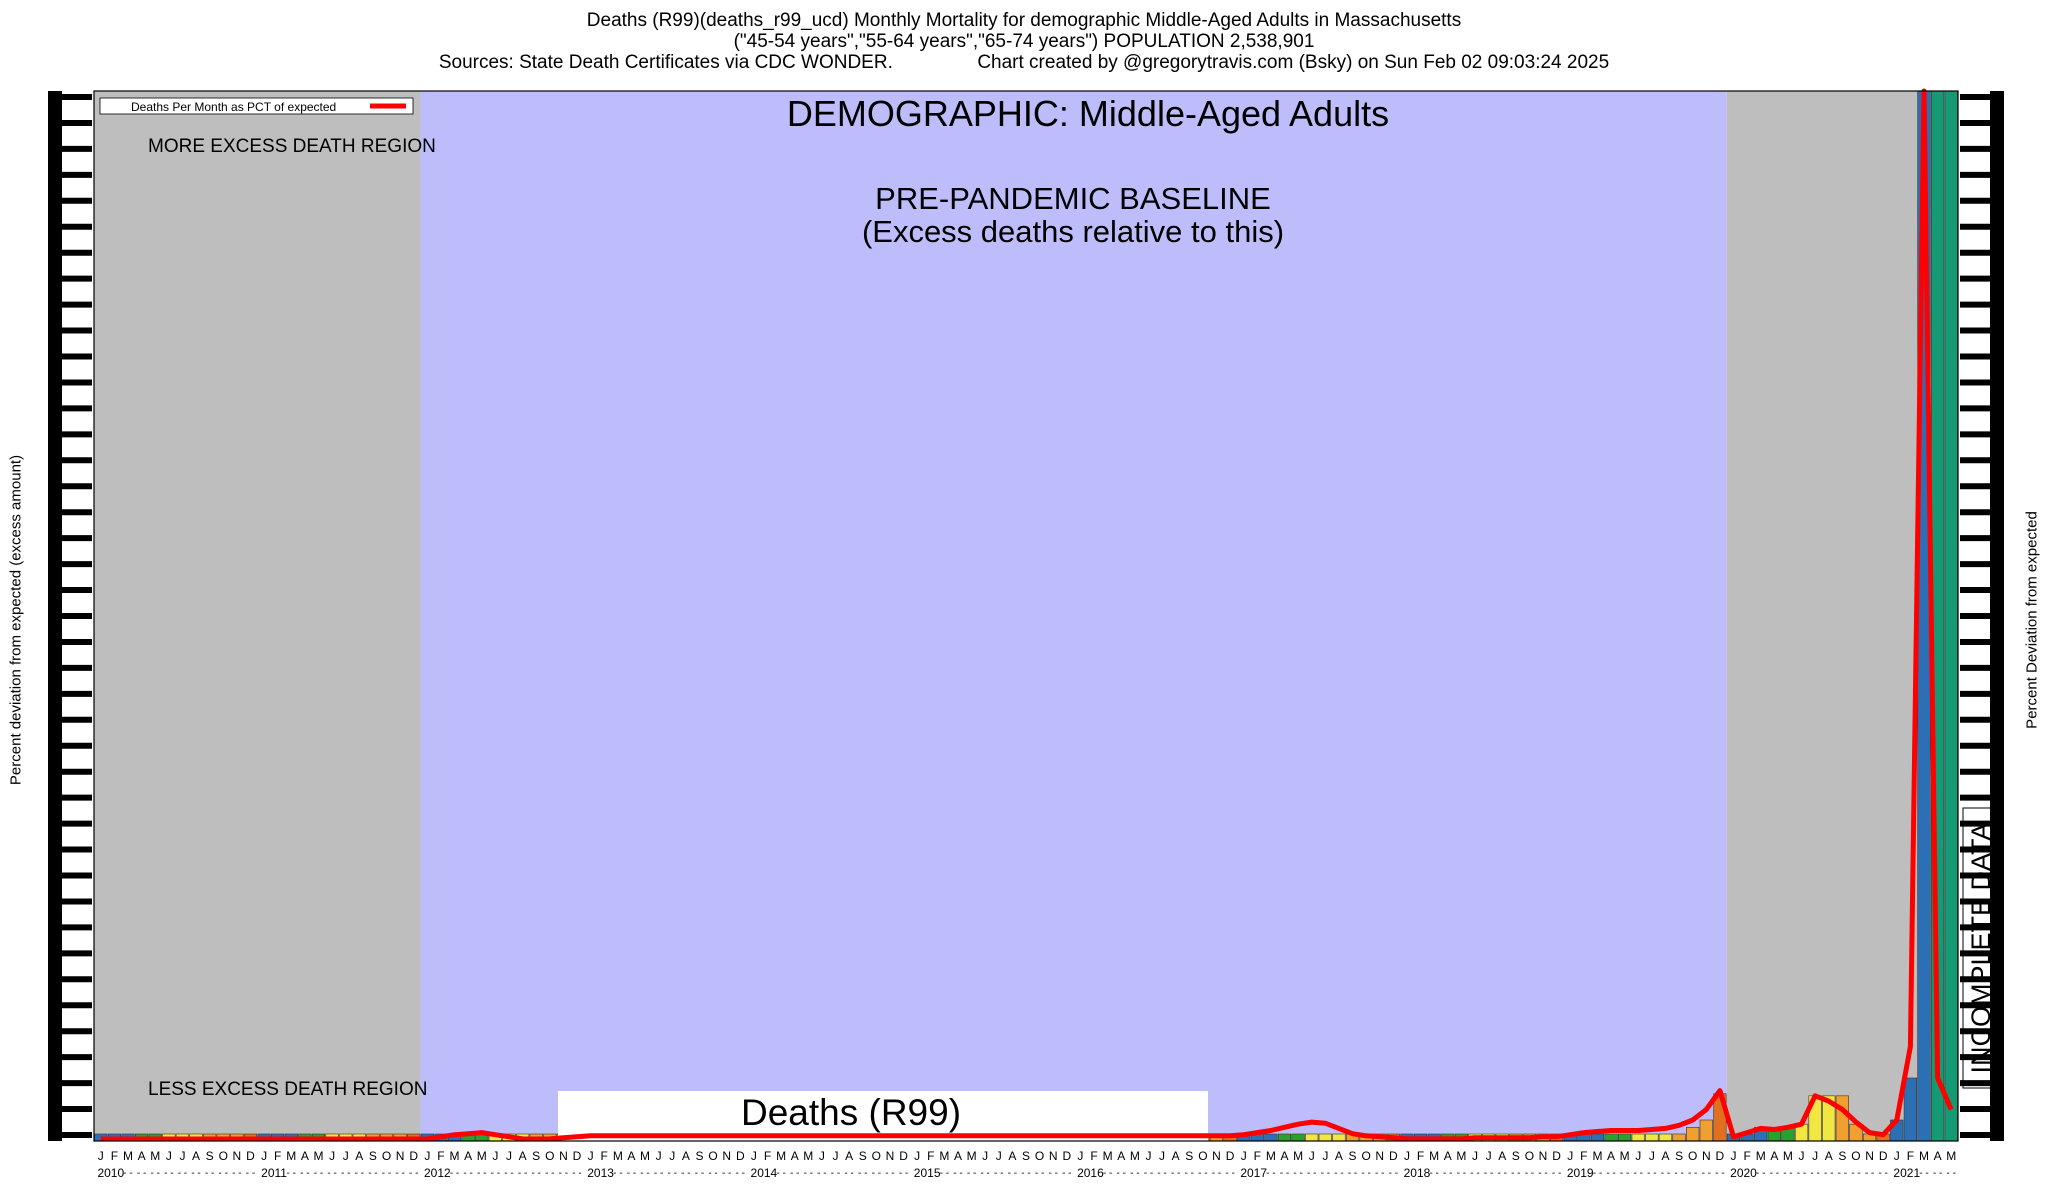 The width and height of the screenshot is (2048, 1200). Describe the element at coordinates (1253, 1173) in the screenshot. I see `x-year-label: 2017` at that location.